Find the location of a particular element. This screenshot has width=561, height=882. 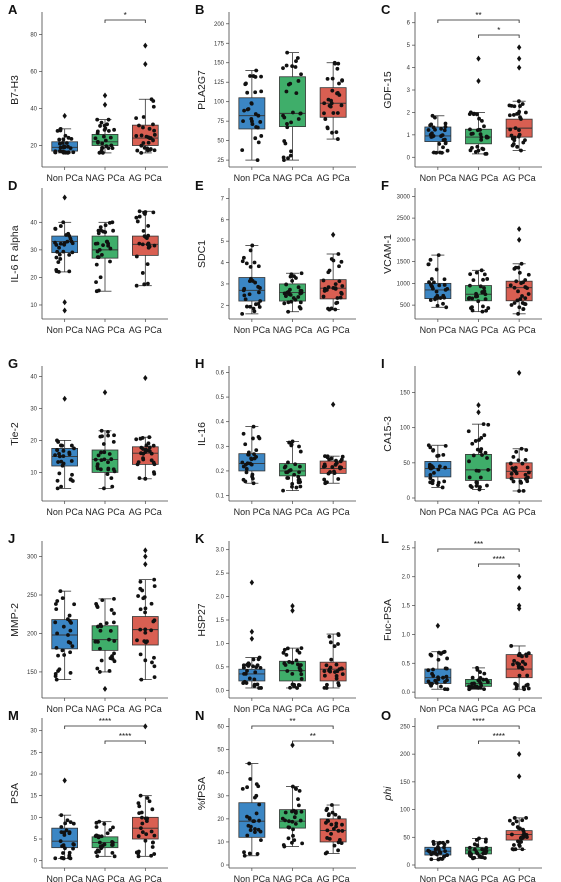

y-tick-label: 30 is located at coordinates (220, 797).